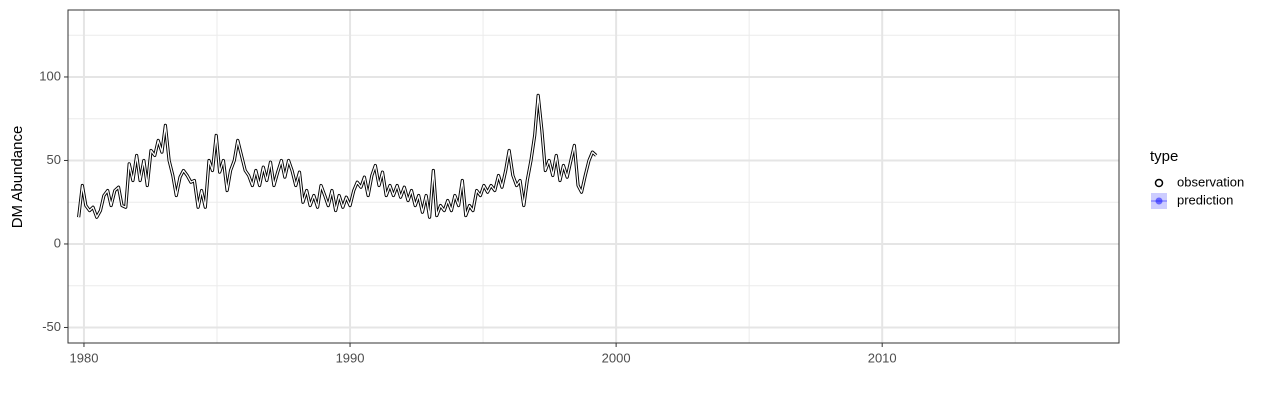  Describe the element at coordinates (350, 357) in the screenshot. I see `x-tick-label: 1990` at that location.